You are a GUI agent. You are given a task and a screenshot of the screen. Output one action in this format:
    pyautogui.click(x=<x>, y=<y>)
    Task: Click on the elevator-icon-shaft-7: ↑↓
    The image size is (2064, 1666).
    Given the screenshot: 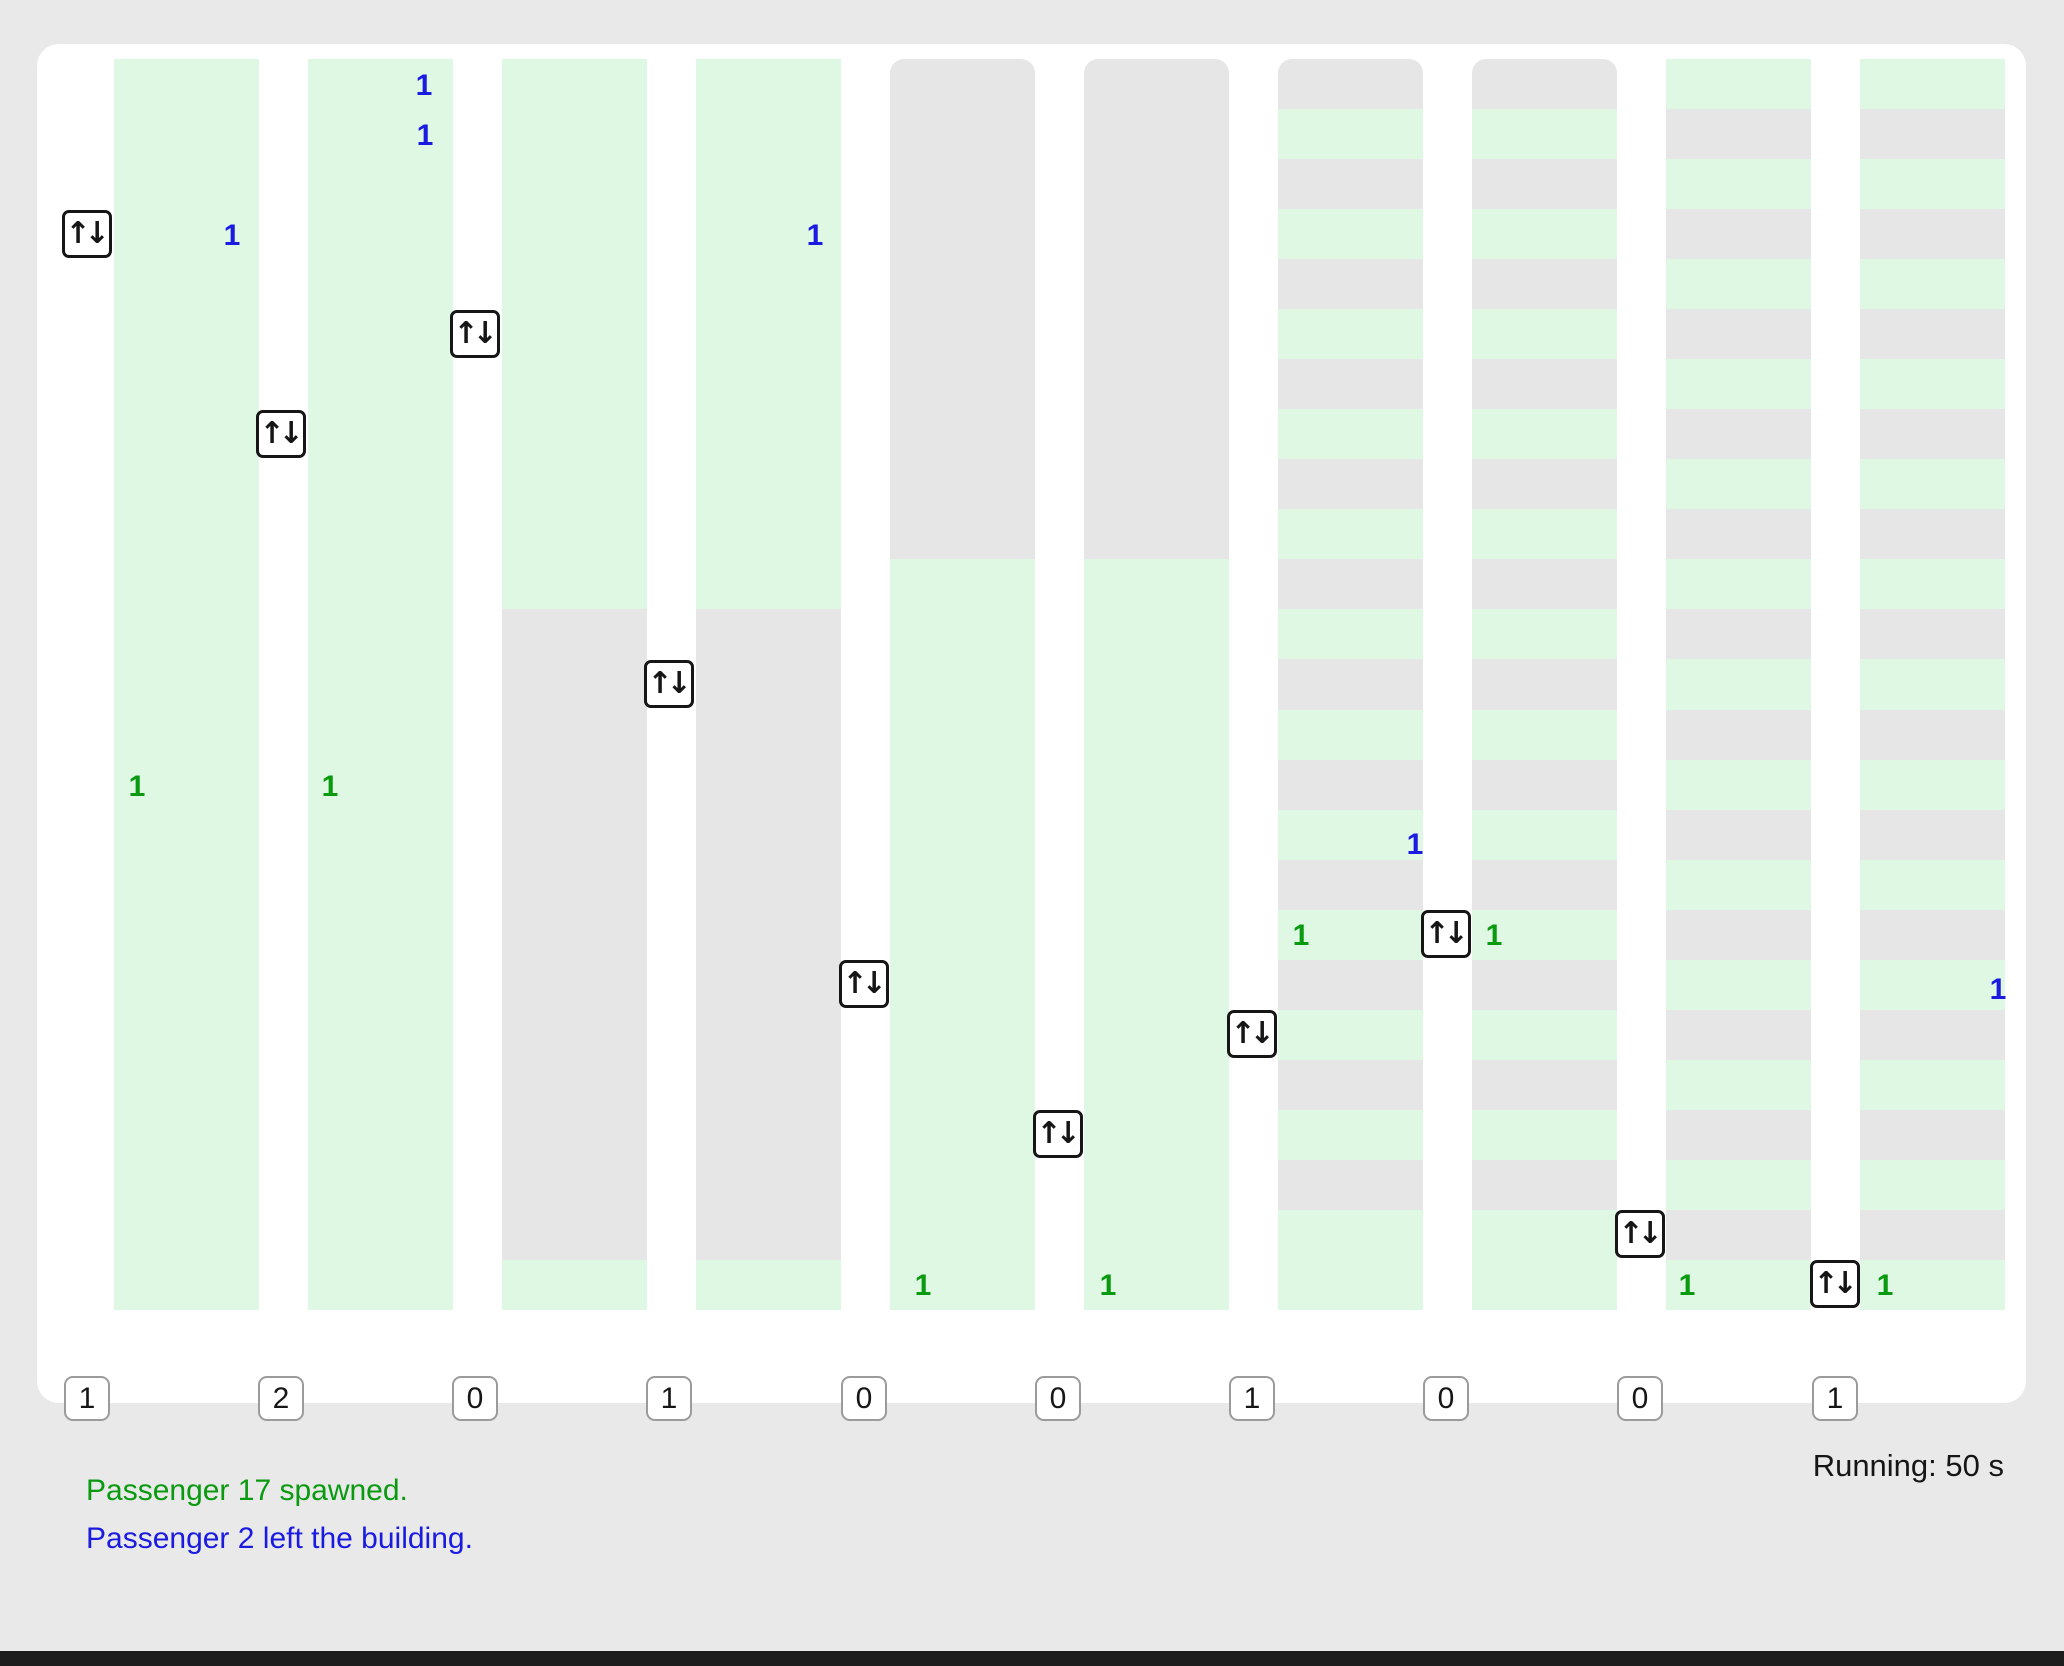 What is the action you would take?
    pyautogui.click(x=1252, y=1034)
    